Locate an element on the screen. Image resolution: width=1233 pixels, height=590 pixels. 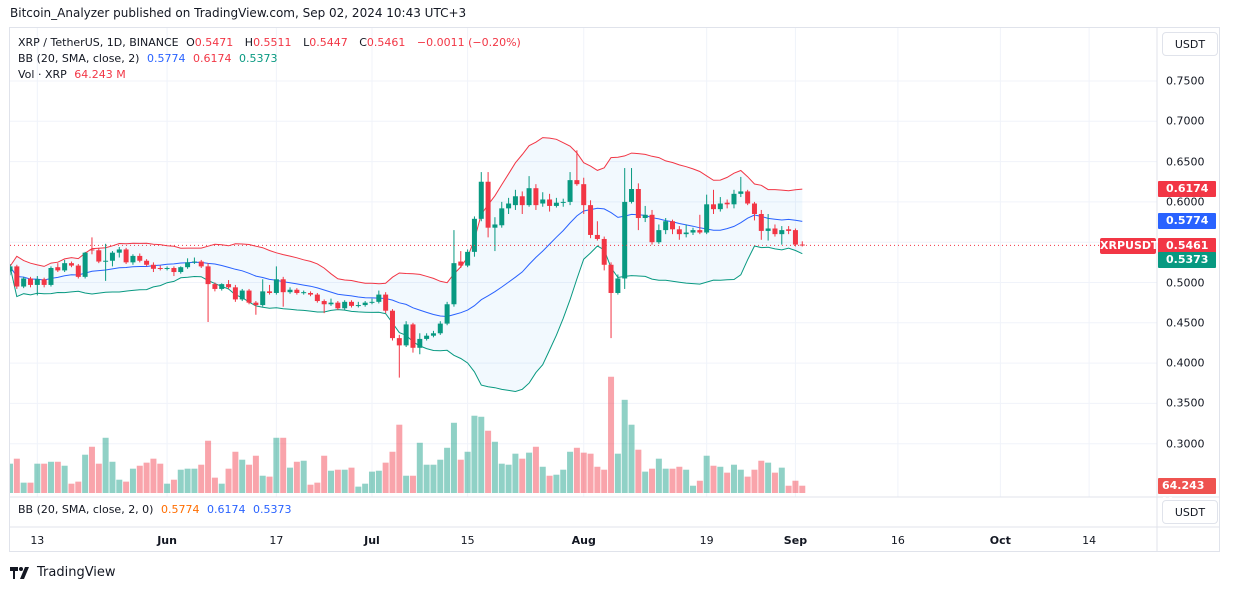
price-currency-button: USDT is located at coordinates (1190, 44).